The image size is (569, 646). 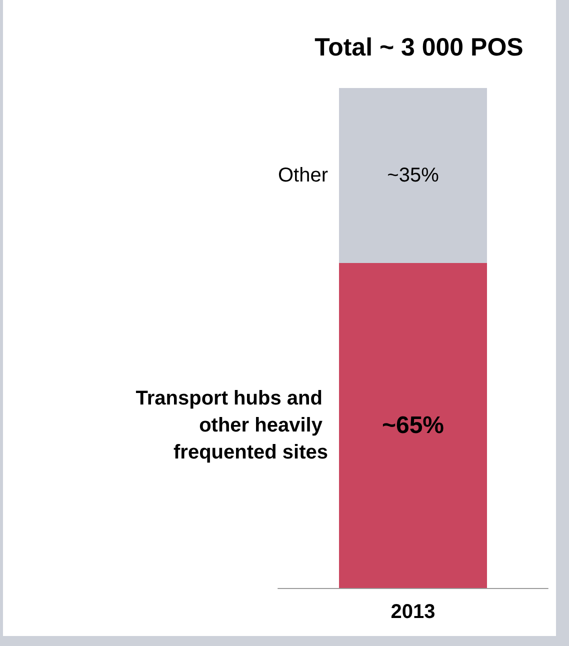 I want to click on data-label: ~65%, so click(x=413, y=425).